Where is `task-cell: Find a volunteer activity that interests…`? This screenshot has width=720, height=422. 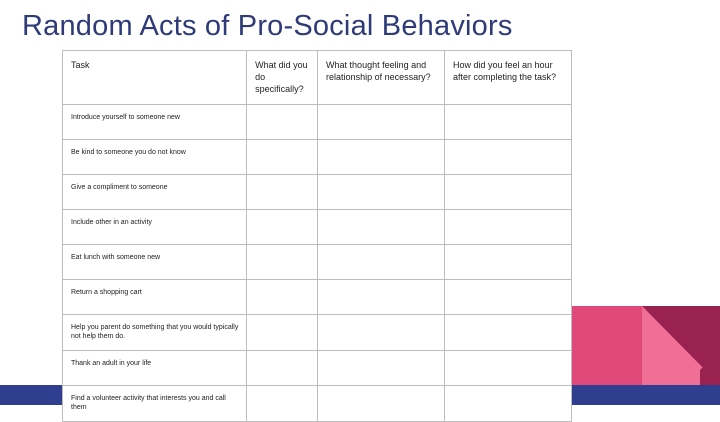
task-cell: Find a volunteer activity that interests… is located at coordinates (154, 403).